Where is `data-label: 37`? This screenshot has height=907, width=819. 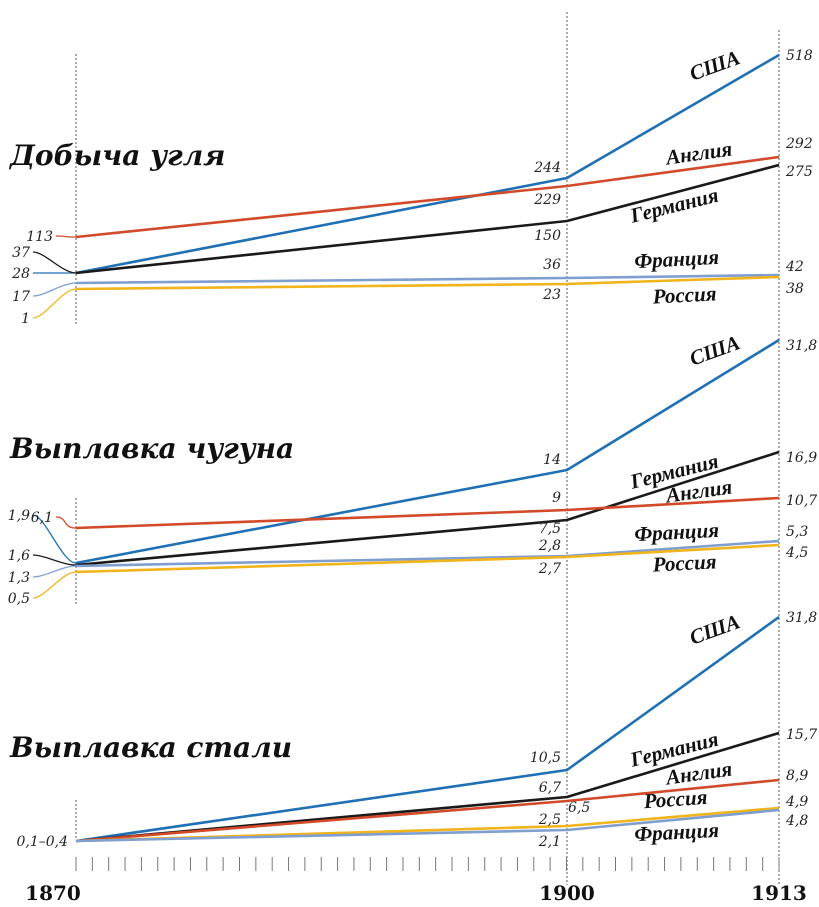 data-label: 37 is located at coordinates (21, 253).